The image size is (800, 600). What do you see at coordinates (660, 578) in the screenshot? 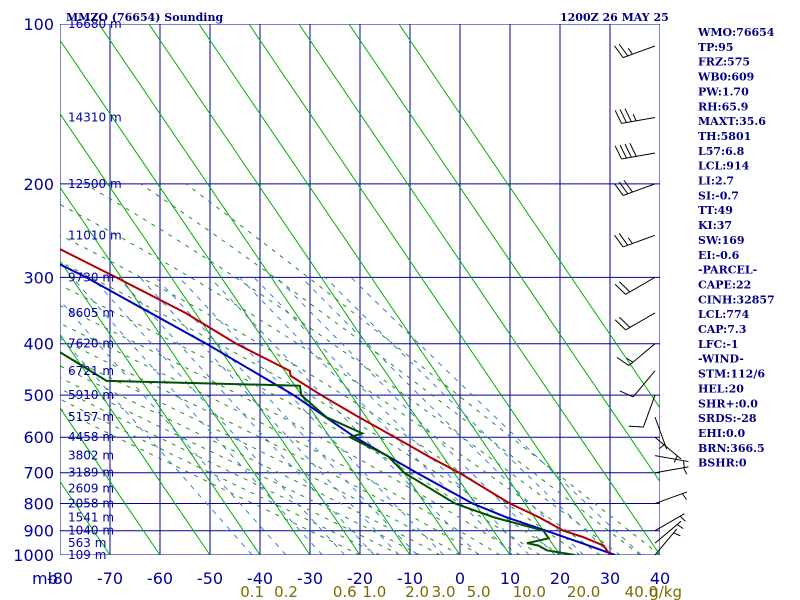
I see `temperature-tick-label: 40` at bounding box center [660, 578].